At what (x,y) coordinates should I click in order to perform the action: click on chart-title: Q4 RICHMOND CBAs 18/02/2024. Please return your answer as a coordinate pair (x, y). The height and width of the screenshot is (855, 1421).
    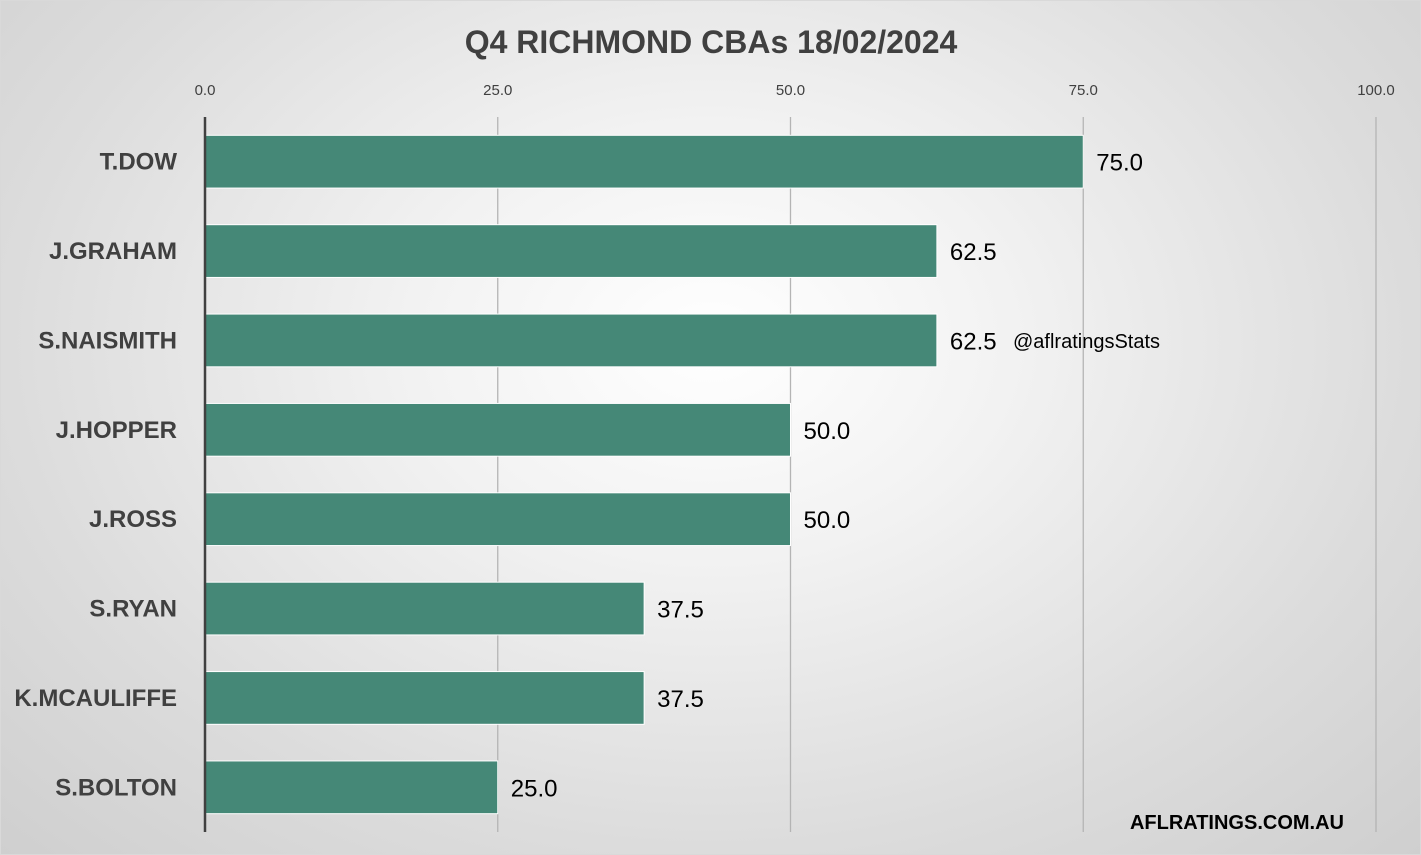
    Looking at the image, I should click on (711, 42).